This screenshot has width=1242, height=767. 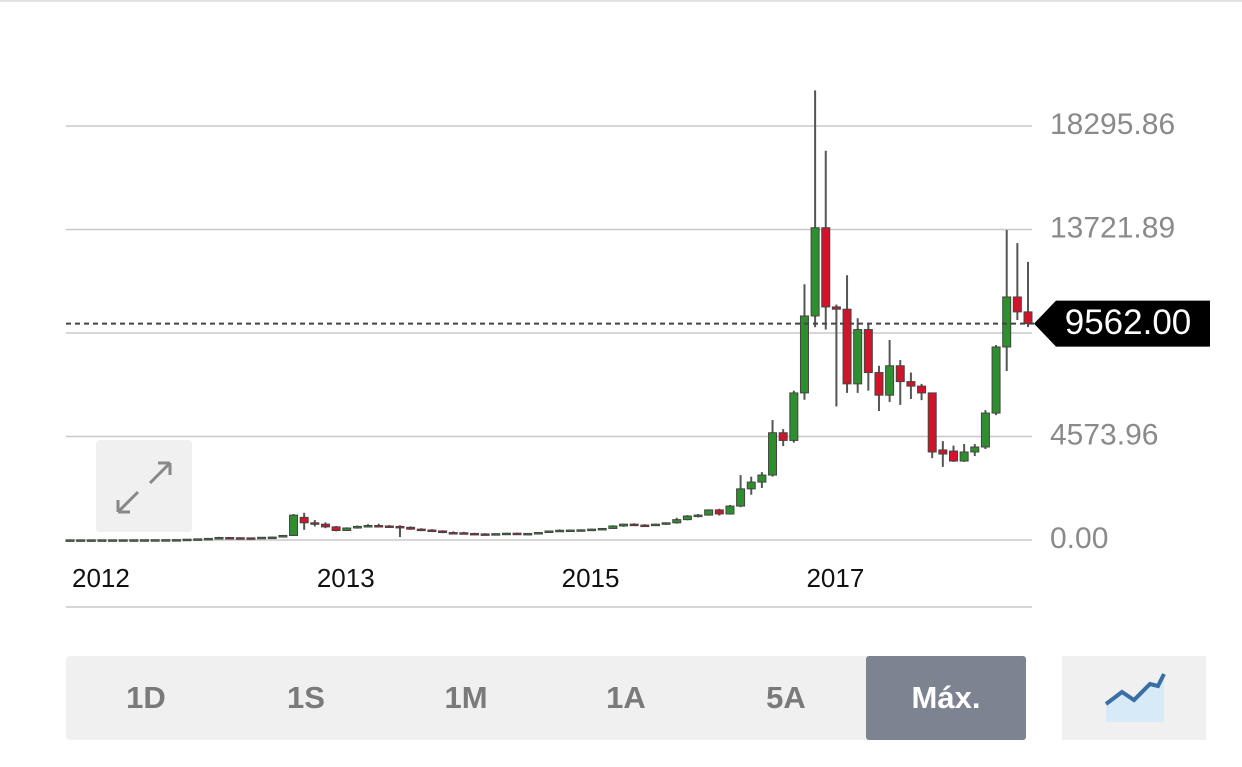 I want to click on range-button: Máx., so click(x=946, y=697).